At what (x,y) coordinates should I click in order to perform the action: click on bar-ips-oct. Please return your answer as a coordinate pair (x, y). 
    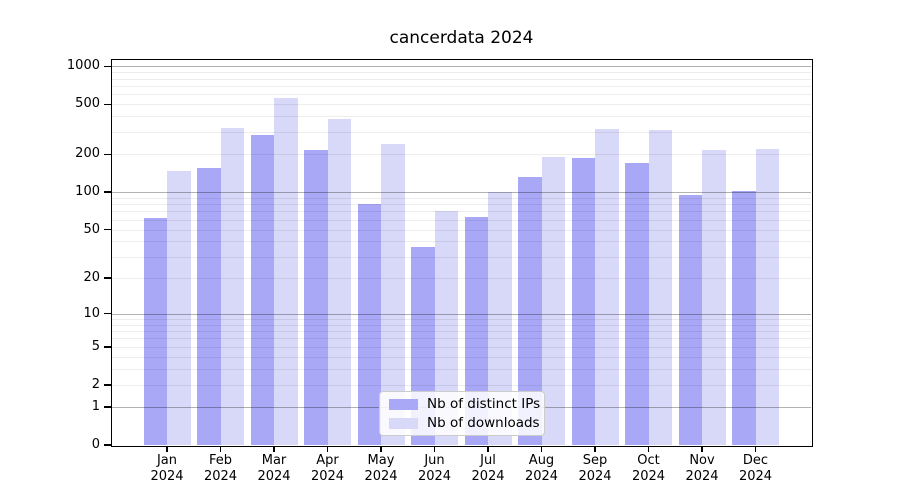
    Looking at the image, I should click on (637, 303).